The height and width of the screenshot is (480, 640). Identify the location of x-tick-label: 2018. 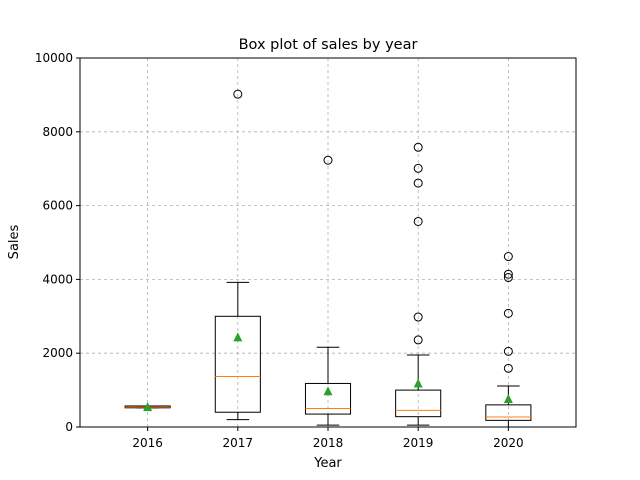
(328, 443).